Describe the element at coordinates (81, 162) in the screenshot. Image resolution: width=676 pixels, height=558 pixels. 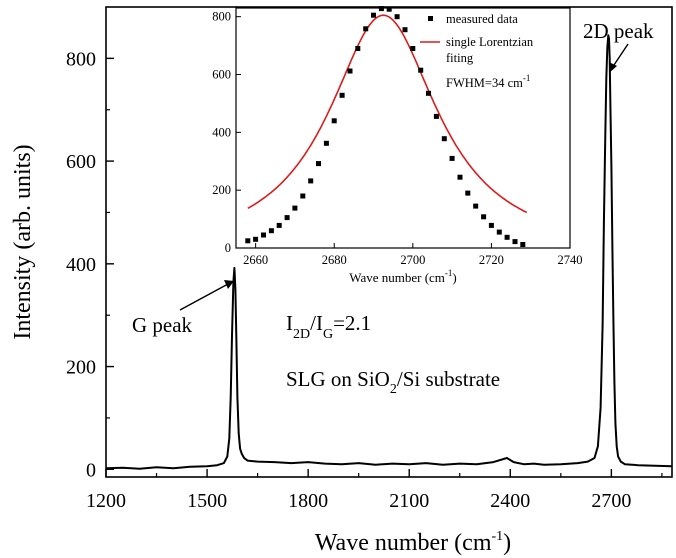
I see `main-y-tick-label: 600` at that location.